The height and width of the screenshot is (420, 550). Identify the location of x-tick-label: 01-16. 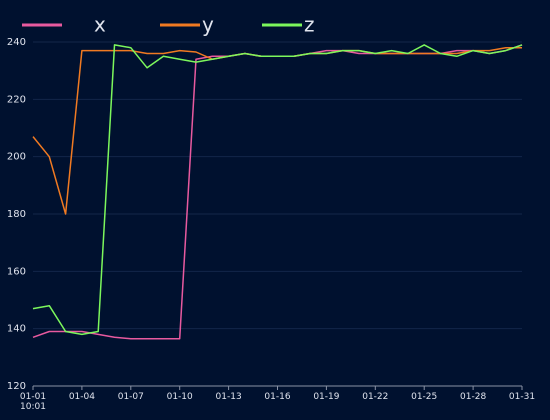
(277, 397).